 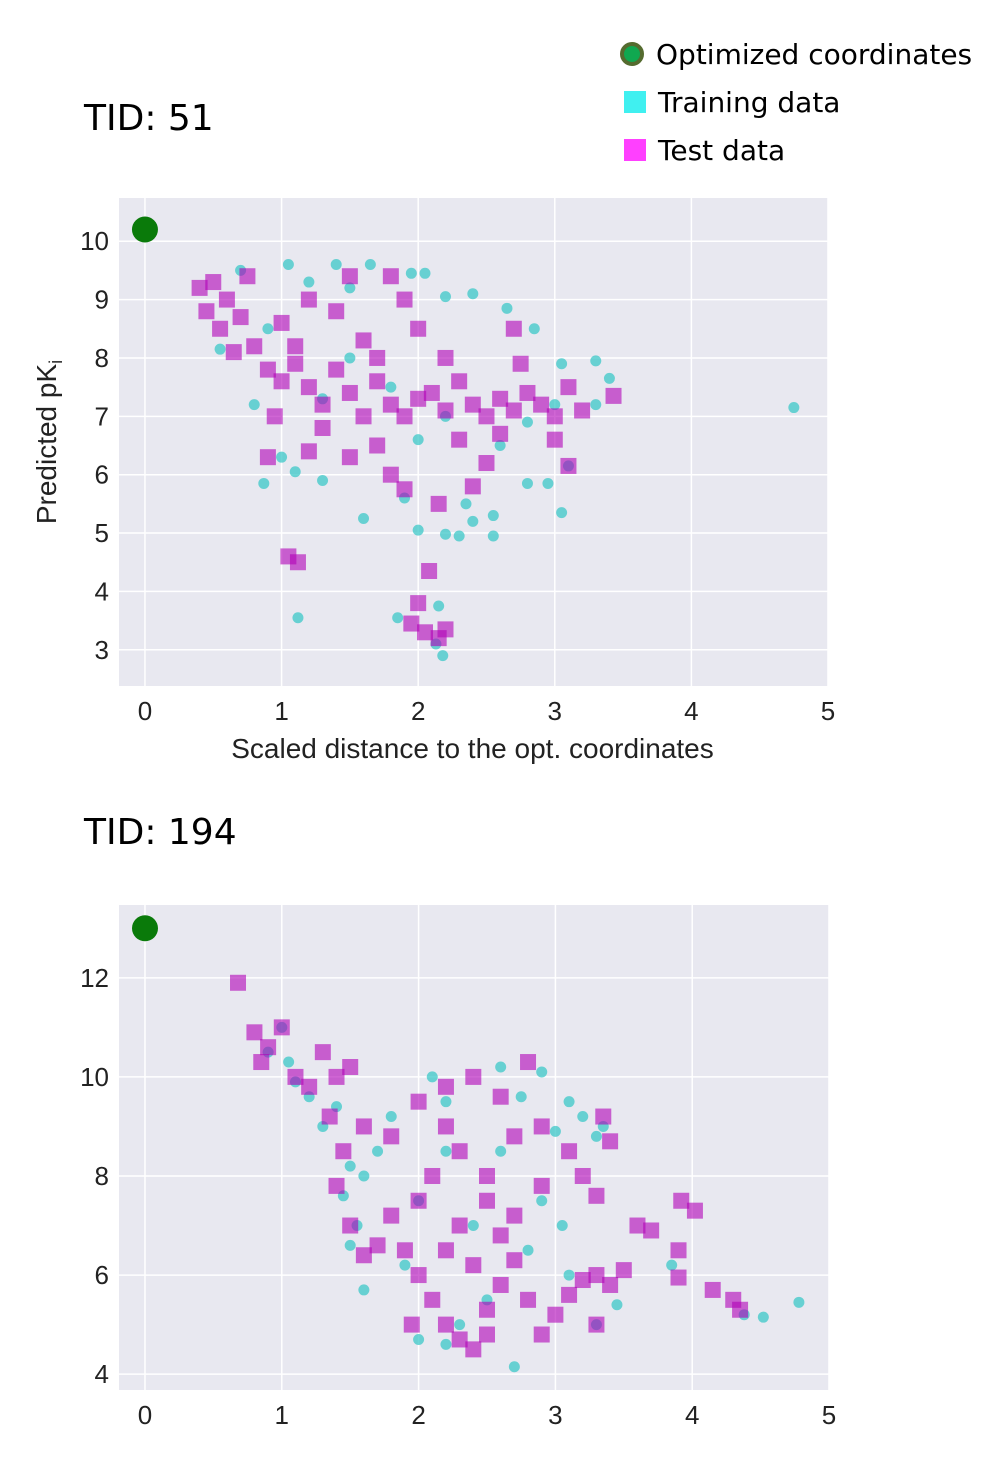 What do you see at coordinates (102, 358) in the screenshot?
I see `y-tick-label: 8` at bounding box center [102, 358].